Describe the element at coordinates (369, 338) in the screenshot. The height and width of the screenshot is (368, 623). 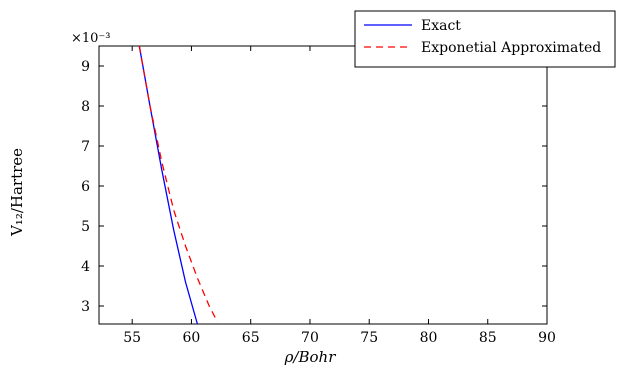
I see `x-tick-label: 75` at that location.